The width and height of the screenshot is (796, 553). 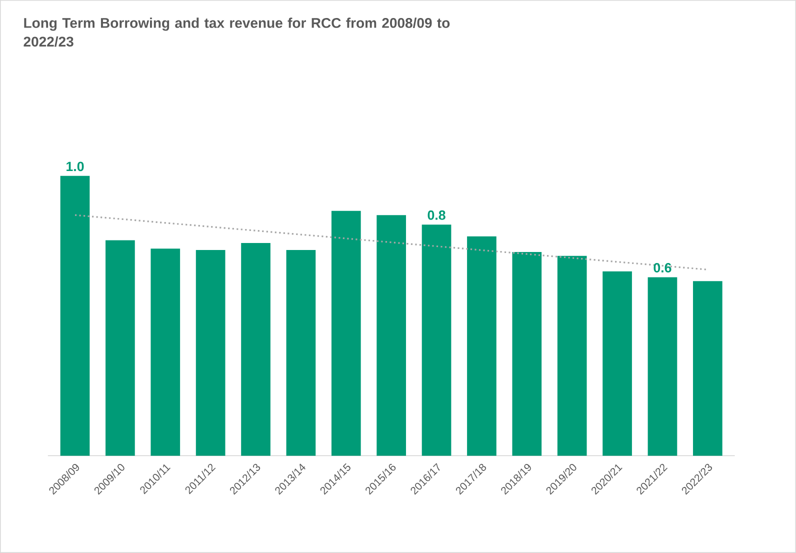 I want to click on chart-title: Long Term Borrowing and tax revenue for RCC from 2008/09 to 2022/23, so click(x=237, y=32).